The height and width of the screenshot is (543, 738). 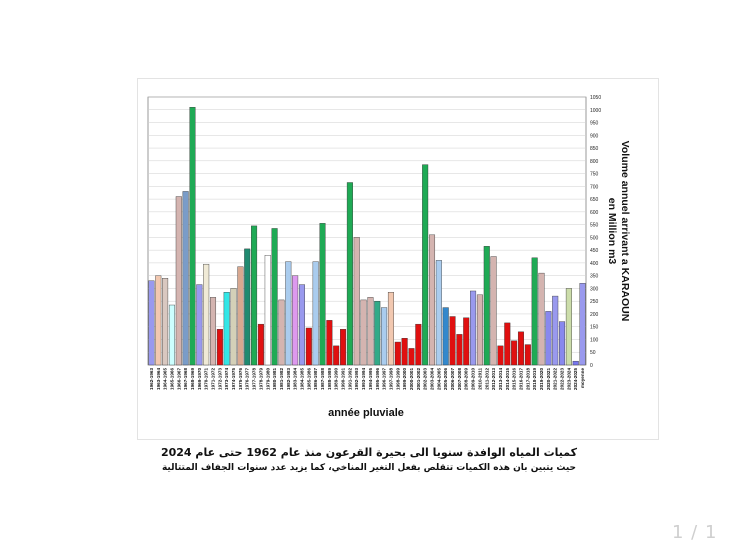 What do you see at coordinates (479, 379) in the screenshot?
I see `x-tick-label: 2010-2011` at bounding box center [479, 379].